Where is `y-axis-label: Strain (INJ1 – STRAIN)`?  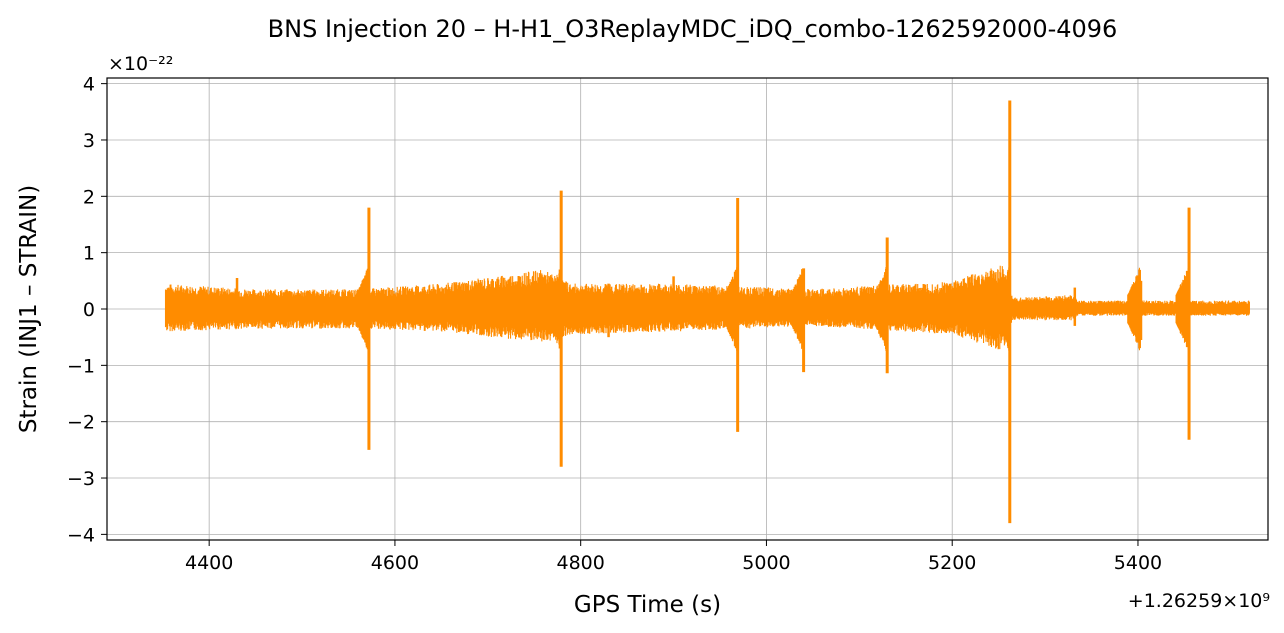 y-axis-label: Strain (INJ1 – STRAIN) is located at coordinates (29, 309).